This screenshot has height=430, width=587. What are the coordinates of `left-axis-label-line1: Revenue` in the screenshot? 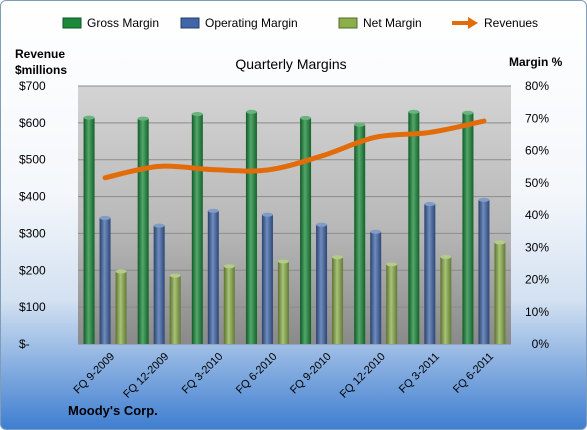 It's located at (40, 54).